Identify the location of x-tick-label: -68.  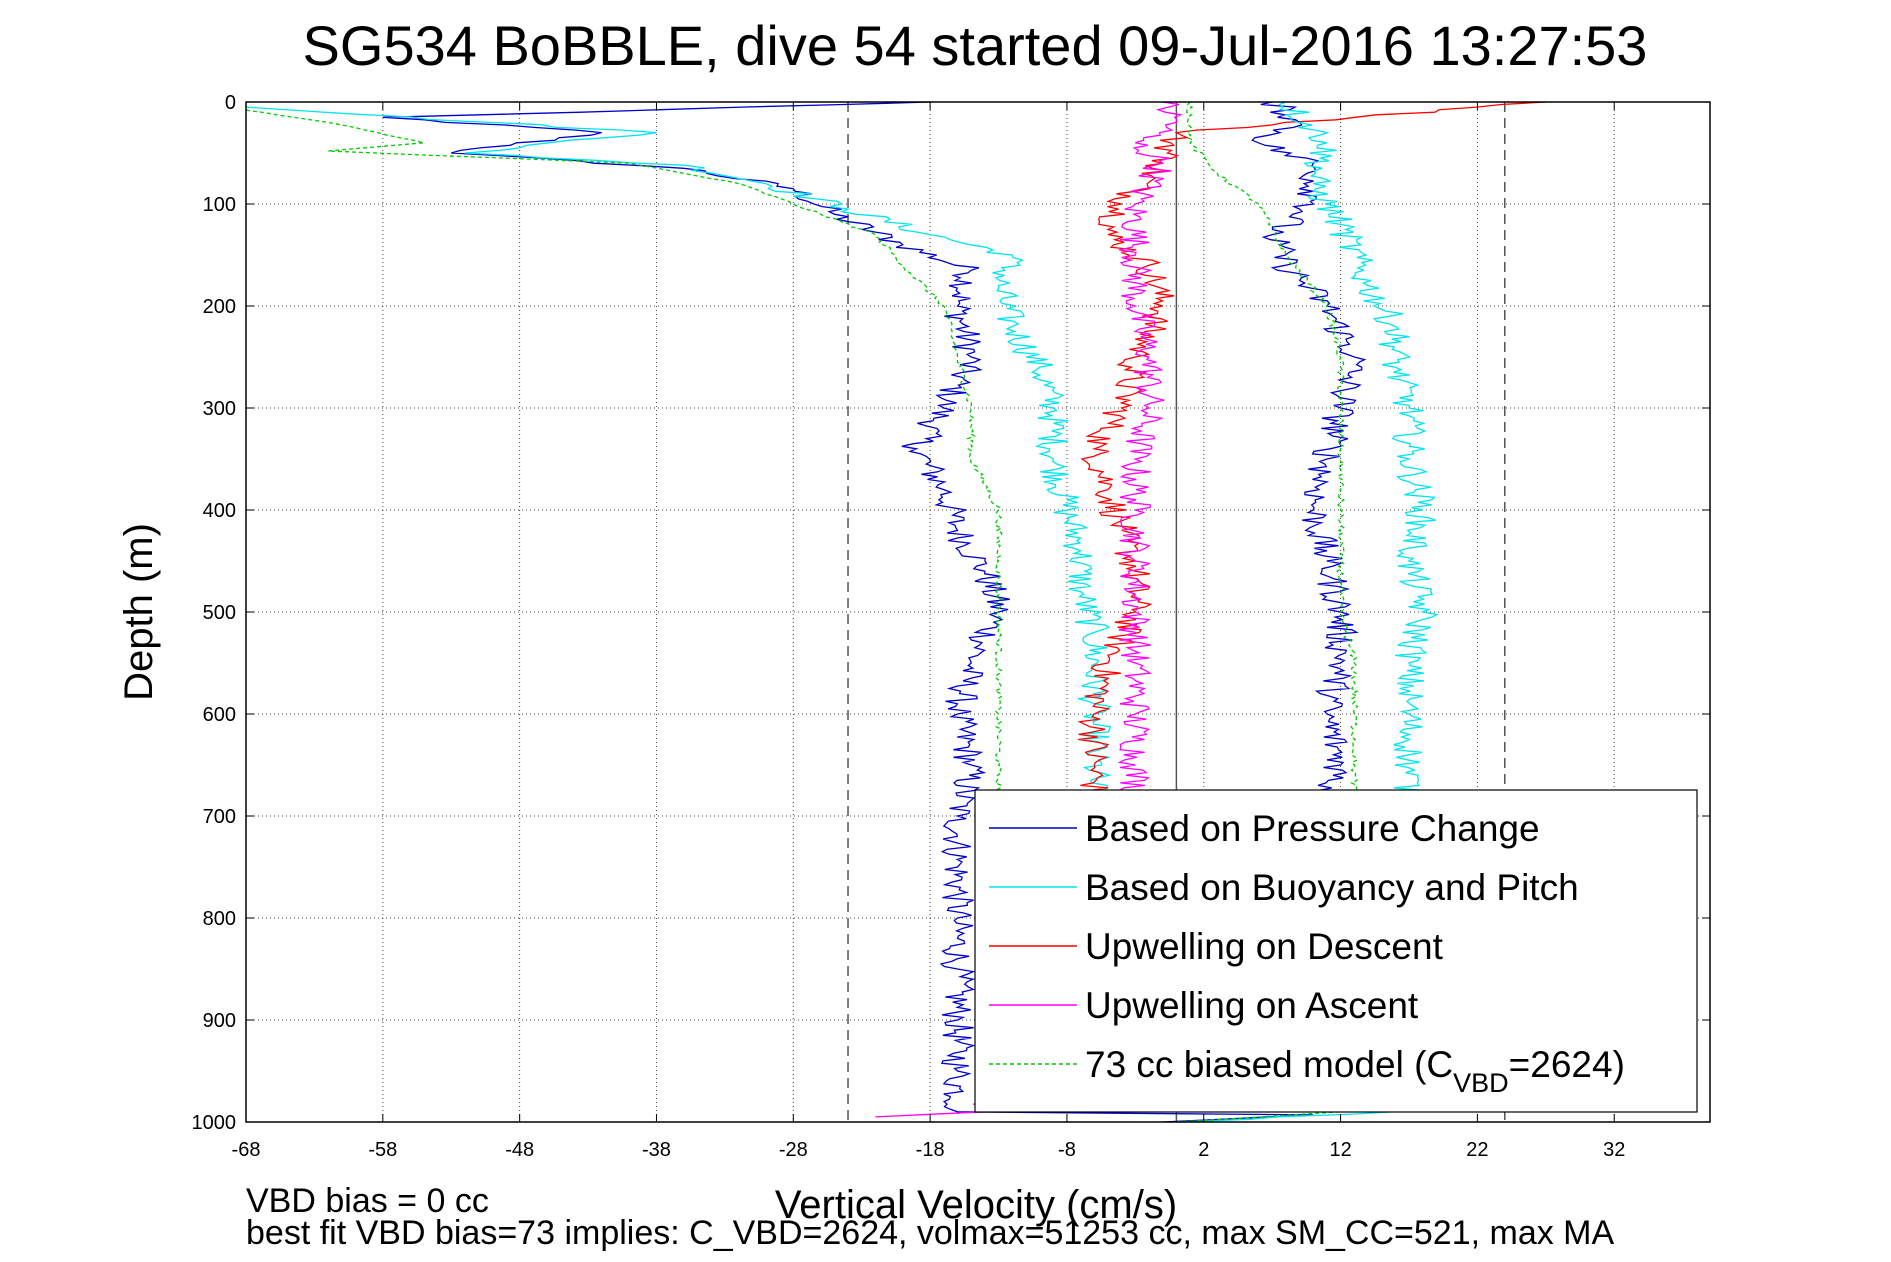
(246, 1150).